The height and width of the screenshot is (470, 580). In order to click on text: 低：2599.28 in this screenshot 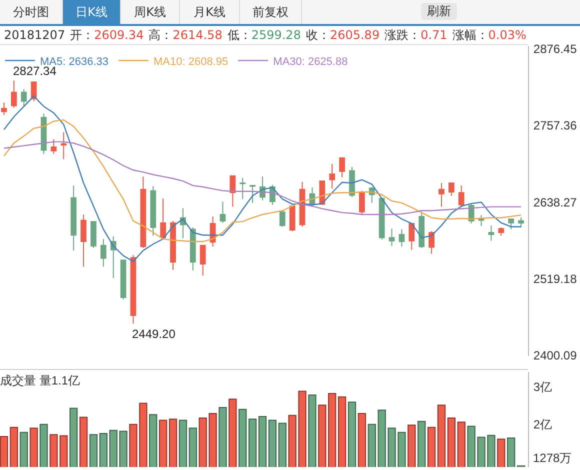, I will do `click(264, 35)`.